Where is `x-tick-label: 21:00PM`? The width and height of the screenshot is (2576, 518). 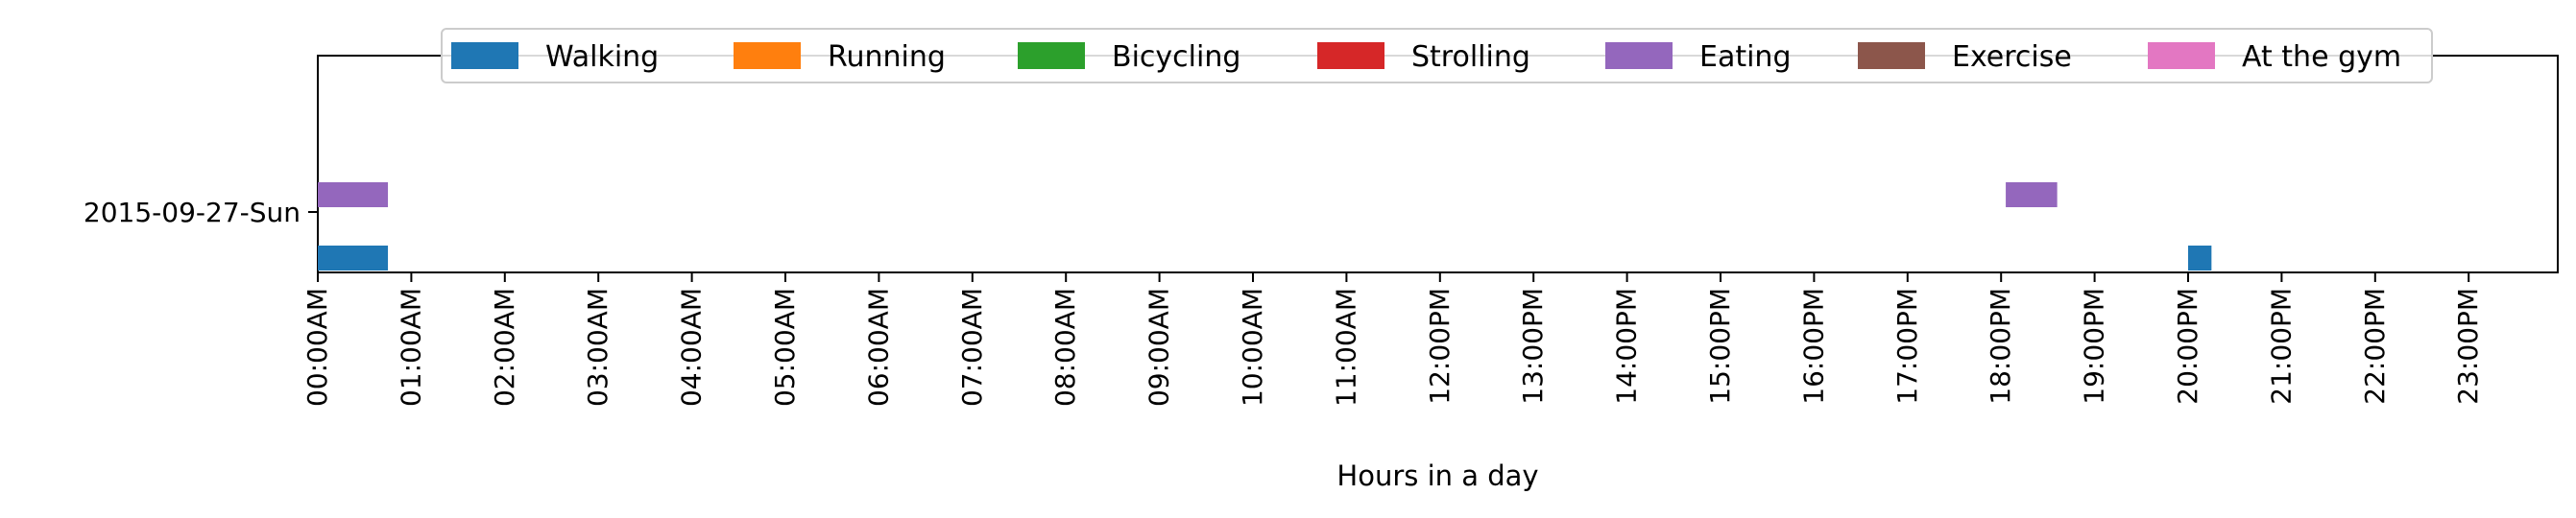 x-tick-label: 21:00PM is located at coordinates (2281, 346).